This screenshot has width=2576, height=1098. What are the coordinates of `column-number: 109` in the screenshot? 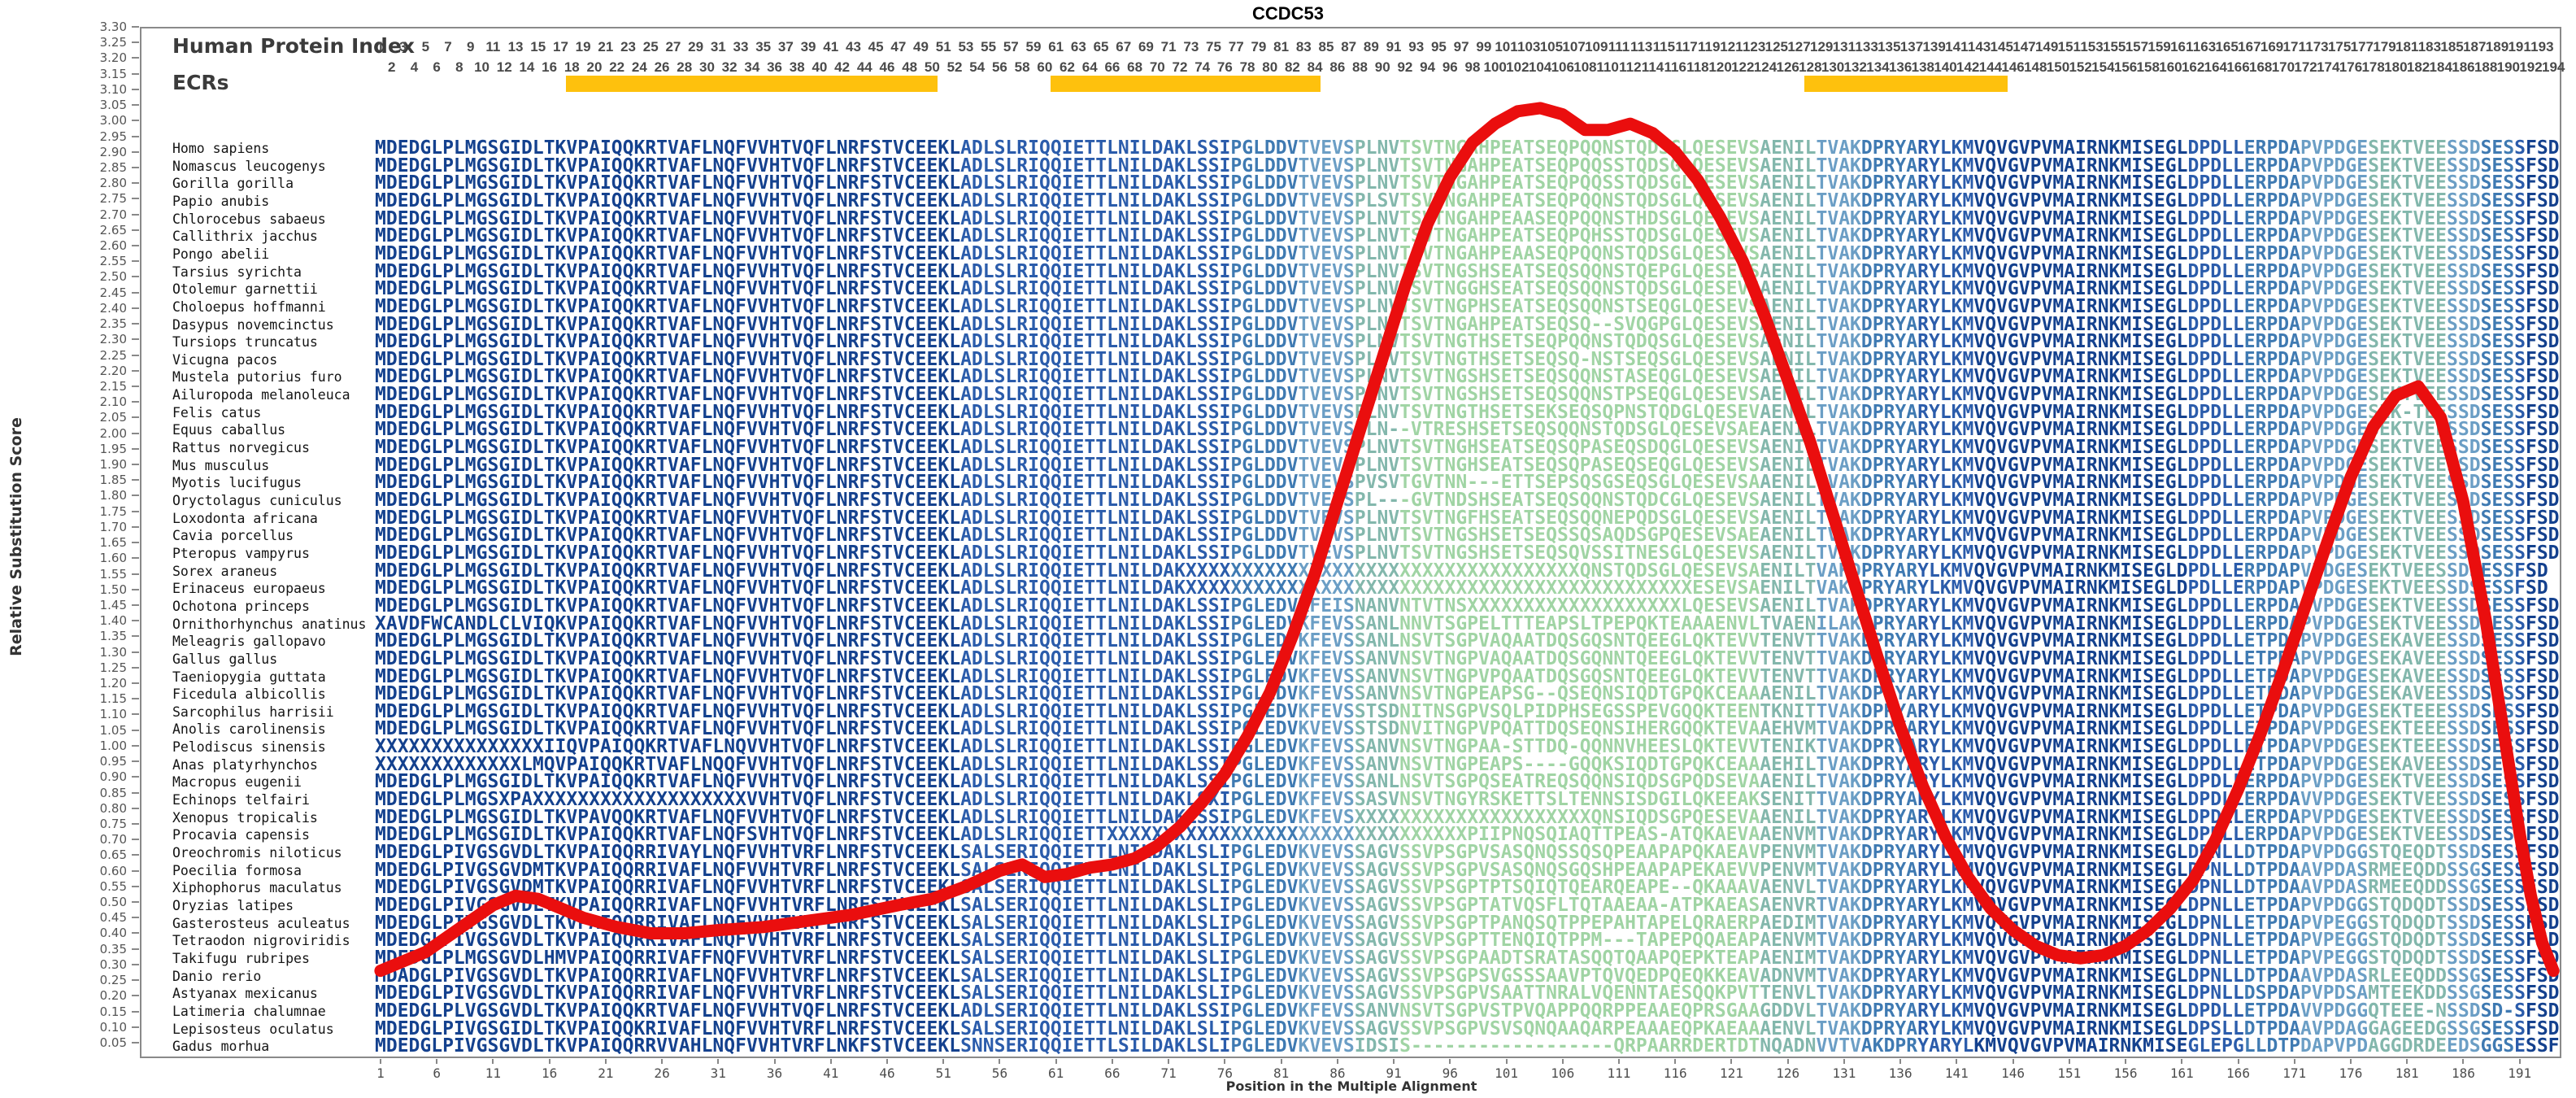 It's located at (1597, 47).